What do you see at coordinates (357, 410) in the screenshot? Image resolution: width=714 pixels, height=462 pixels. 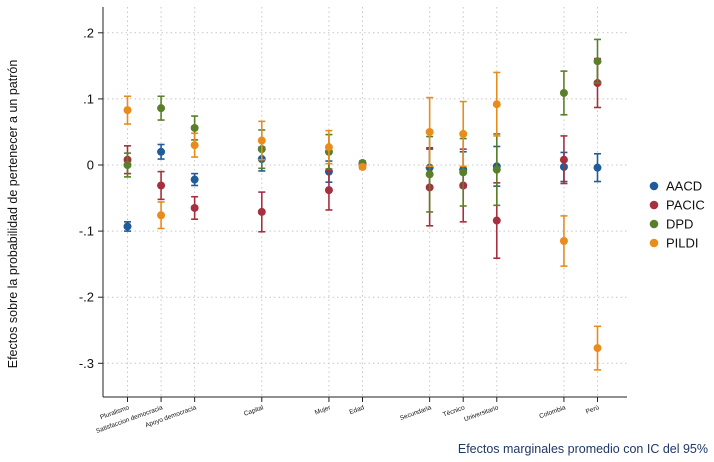 I see `x-category-label: Edad` at bounding box center [357, 410].